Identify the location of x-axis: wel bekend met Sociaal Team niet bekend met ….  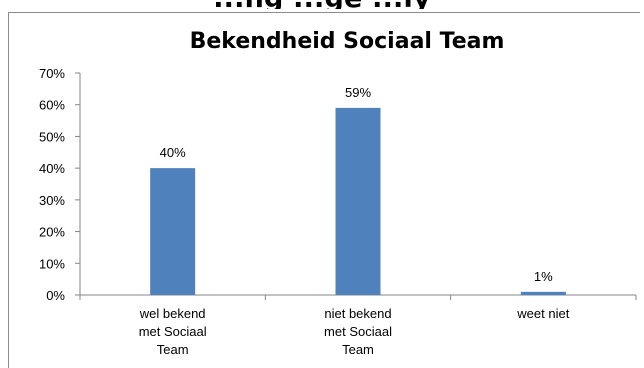
(358, 325).